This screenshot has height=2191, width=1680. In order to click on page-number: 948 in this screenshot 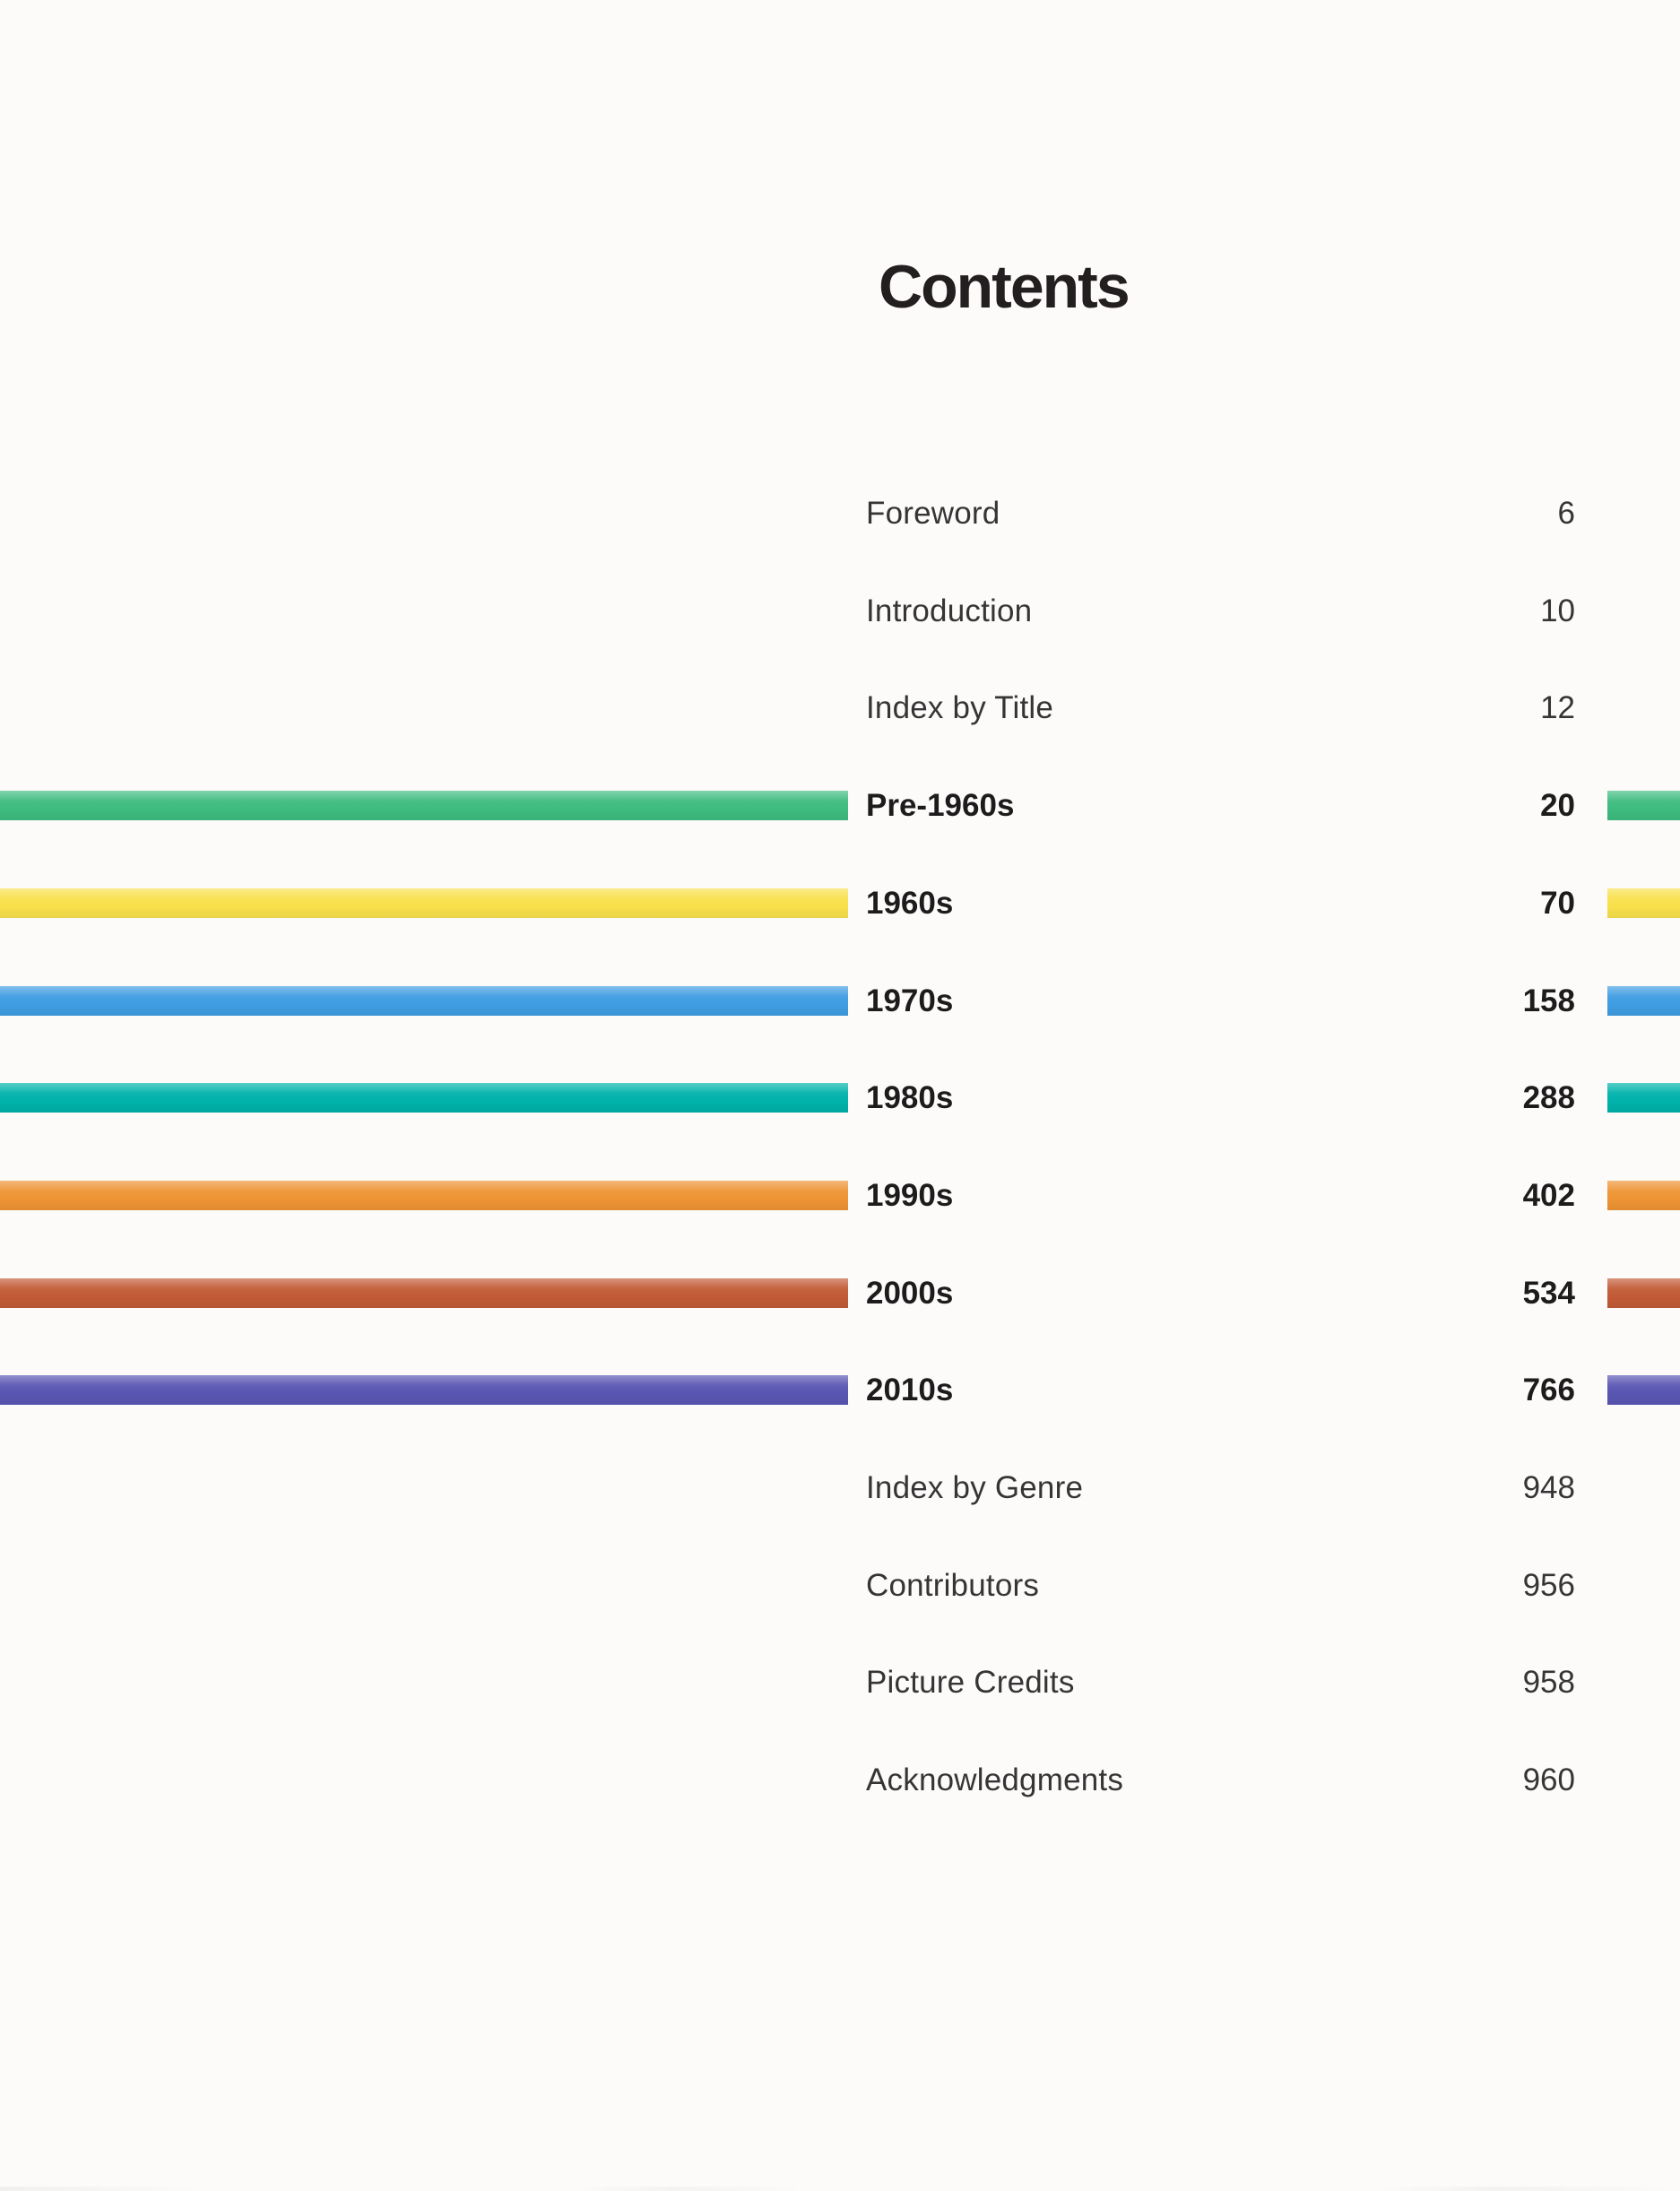, I will do `click(1548, 1487)`.